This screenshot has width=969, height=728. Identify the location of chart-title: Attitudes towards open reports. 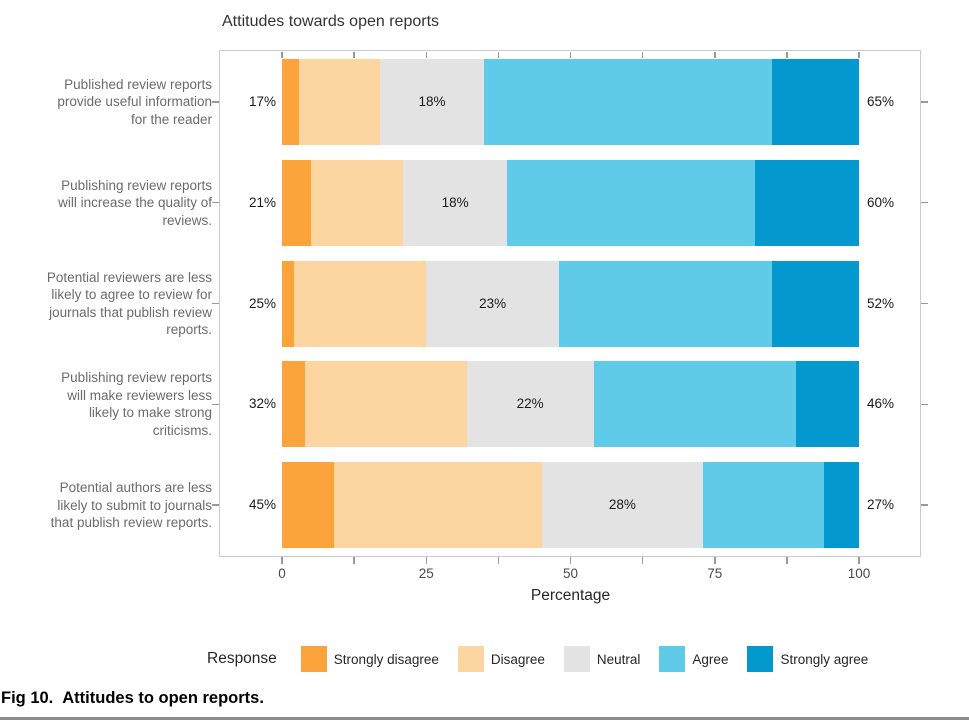
(331, 21).